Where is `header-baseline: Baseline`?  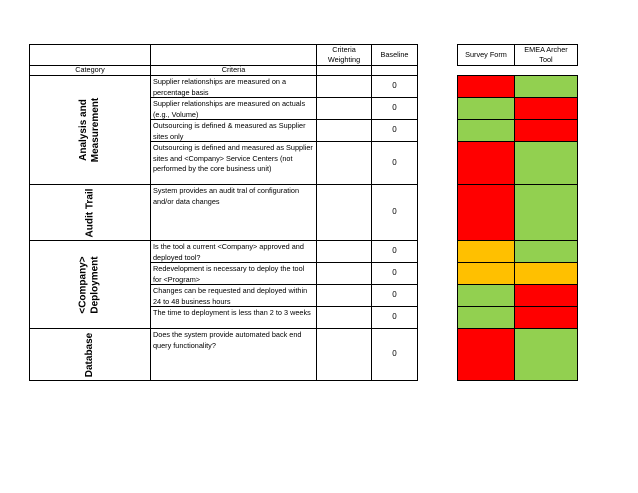 header-baseline: Baseline is located at coordinates (394, 55).